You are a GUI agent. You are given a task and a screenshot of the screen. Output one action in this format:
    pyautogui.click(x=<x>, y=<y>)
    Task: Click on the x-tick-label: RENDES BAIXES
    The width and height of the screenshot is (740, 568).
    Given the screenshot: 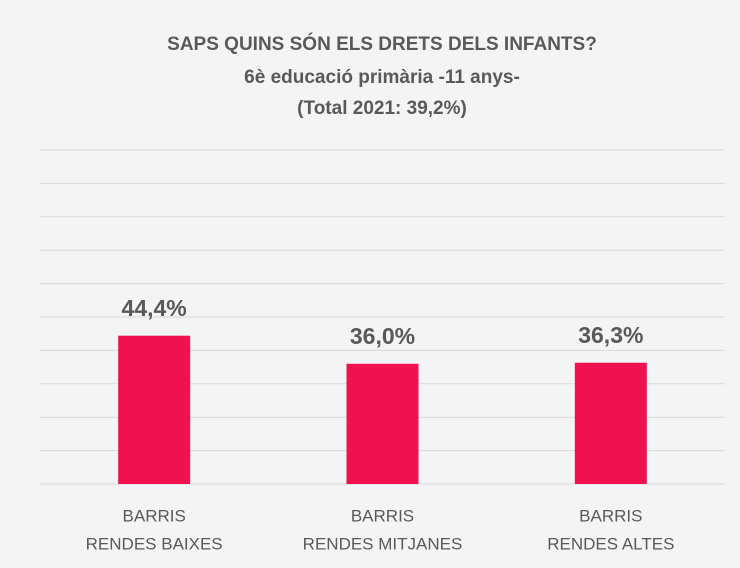 What is the action you would take?
    pyautogui.click(x=154, y=543)
    